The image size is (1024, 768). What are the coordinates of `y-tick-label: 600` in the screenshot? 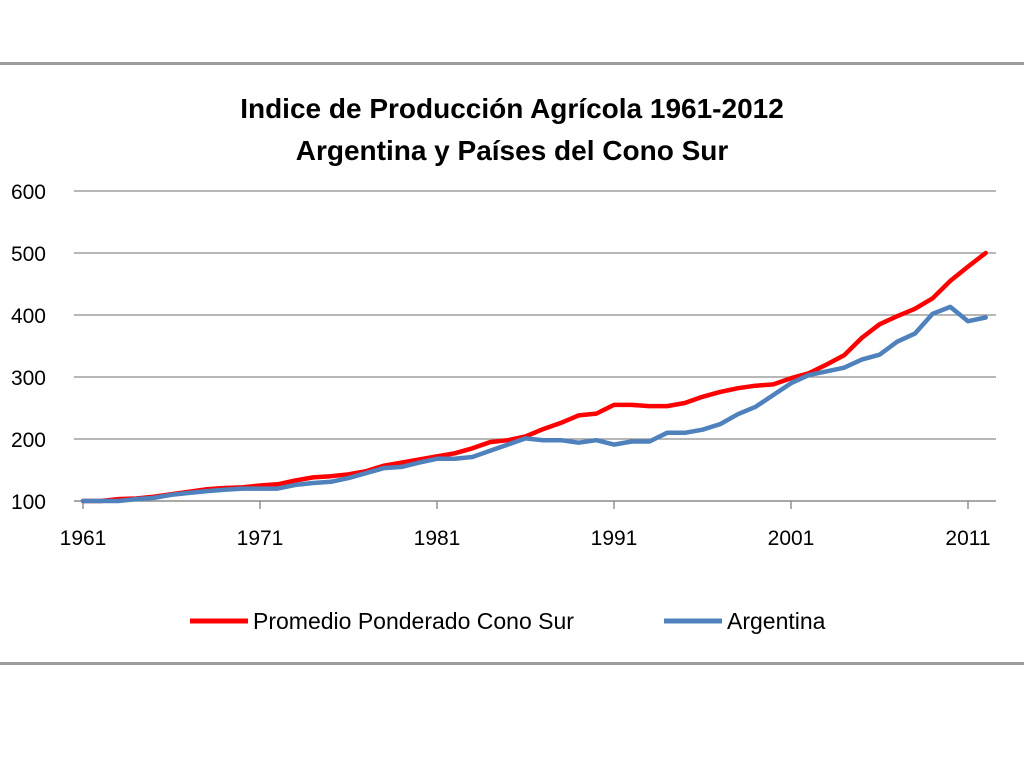 It's located at (28, 192).